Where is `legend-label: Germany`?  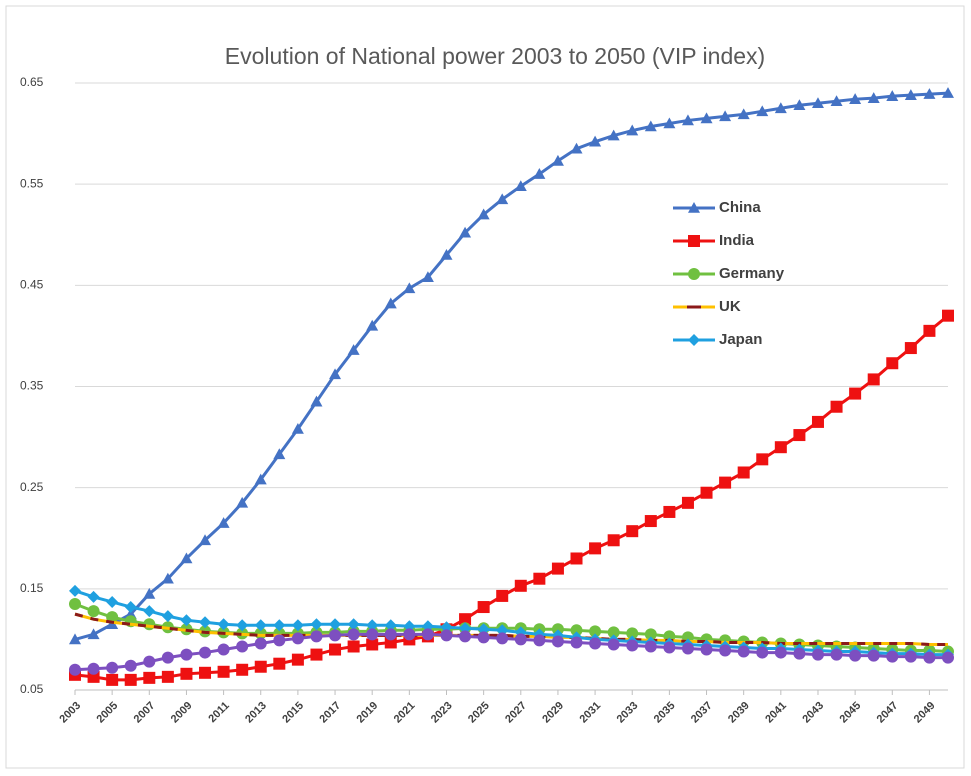
legend-label: Germany is located at coordinates (752, 273).